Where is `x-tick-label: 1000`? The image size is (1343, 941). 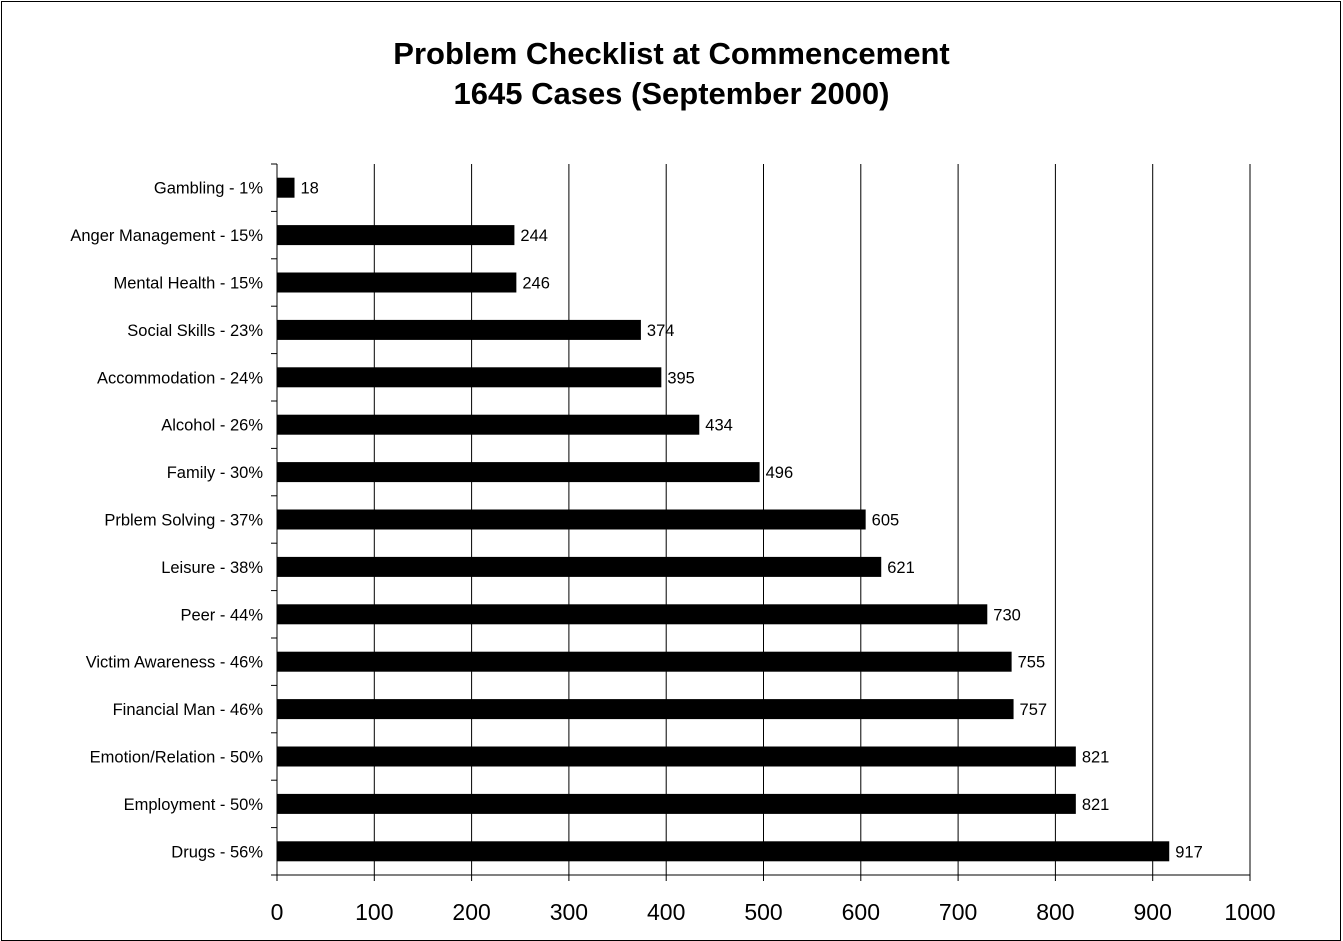 x-tick-label: 1000 is located at coordinates (1249, 912).